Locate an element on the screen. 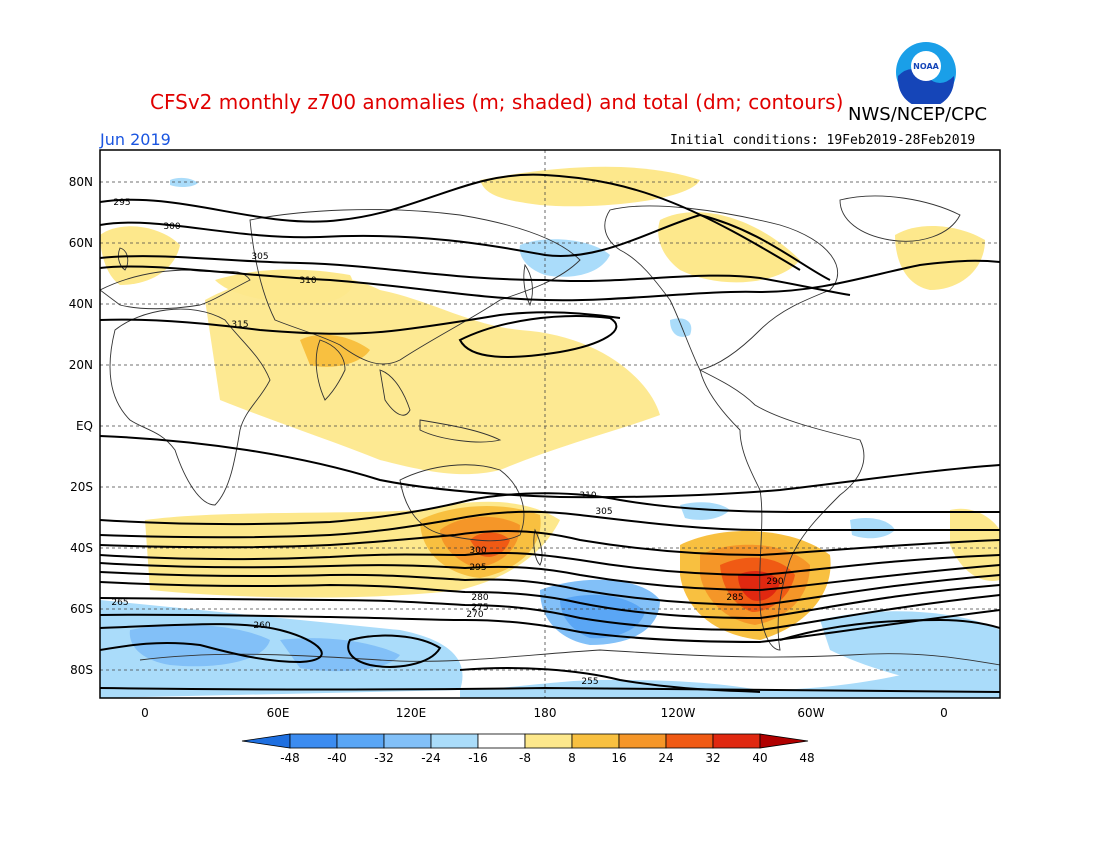 Image resolution: width=1100 pixels, height=850 pixels. lat-label: EQ is located at coordinates (84, 426).